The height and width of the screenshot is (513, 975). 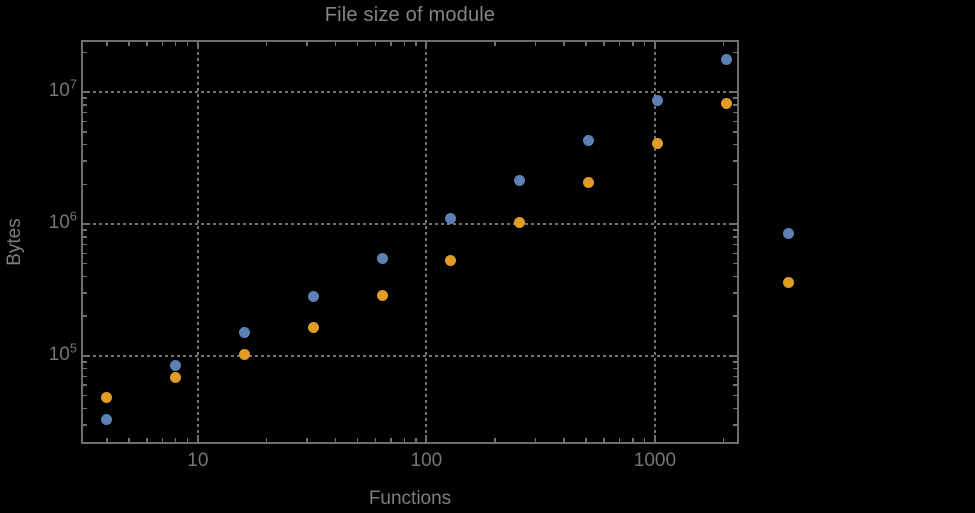 I want to click on x-tick-label: 10, so click(x=198, y=460).